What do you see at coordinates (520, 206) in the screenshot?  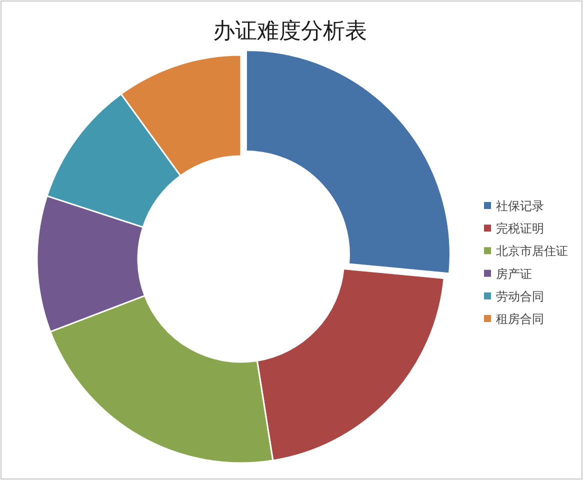 I see `legend-label: 社保记录` at bounding box center [520, 206].